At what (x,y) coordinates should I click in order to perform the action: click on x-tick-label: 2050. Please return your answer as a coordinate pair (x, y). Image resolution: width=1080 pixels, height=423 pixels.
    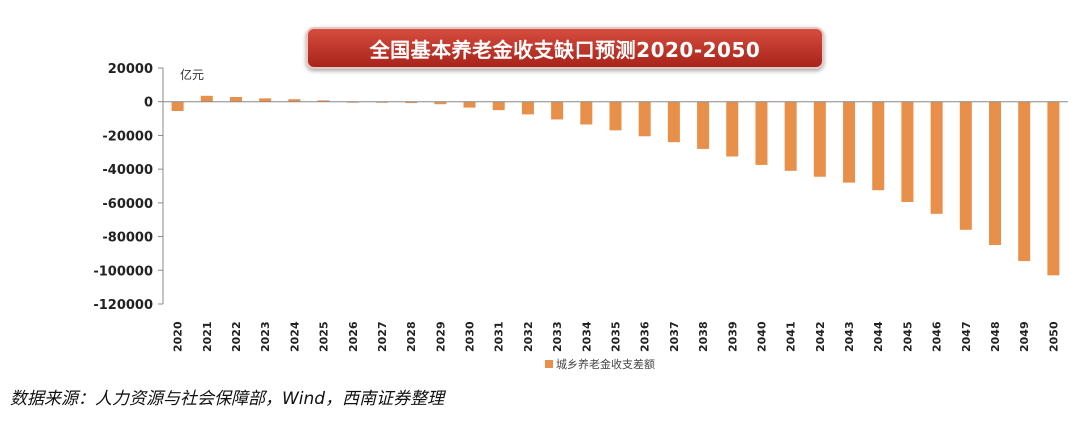
    Looking at the image, I should click on (1053, 336).